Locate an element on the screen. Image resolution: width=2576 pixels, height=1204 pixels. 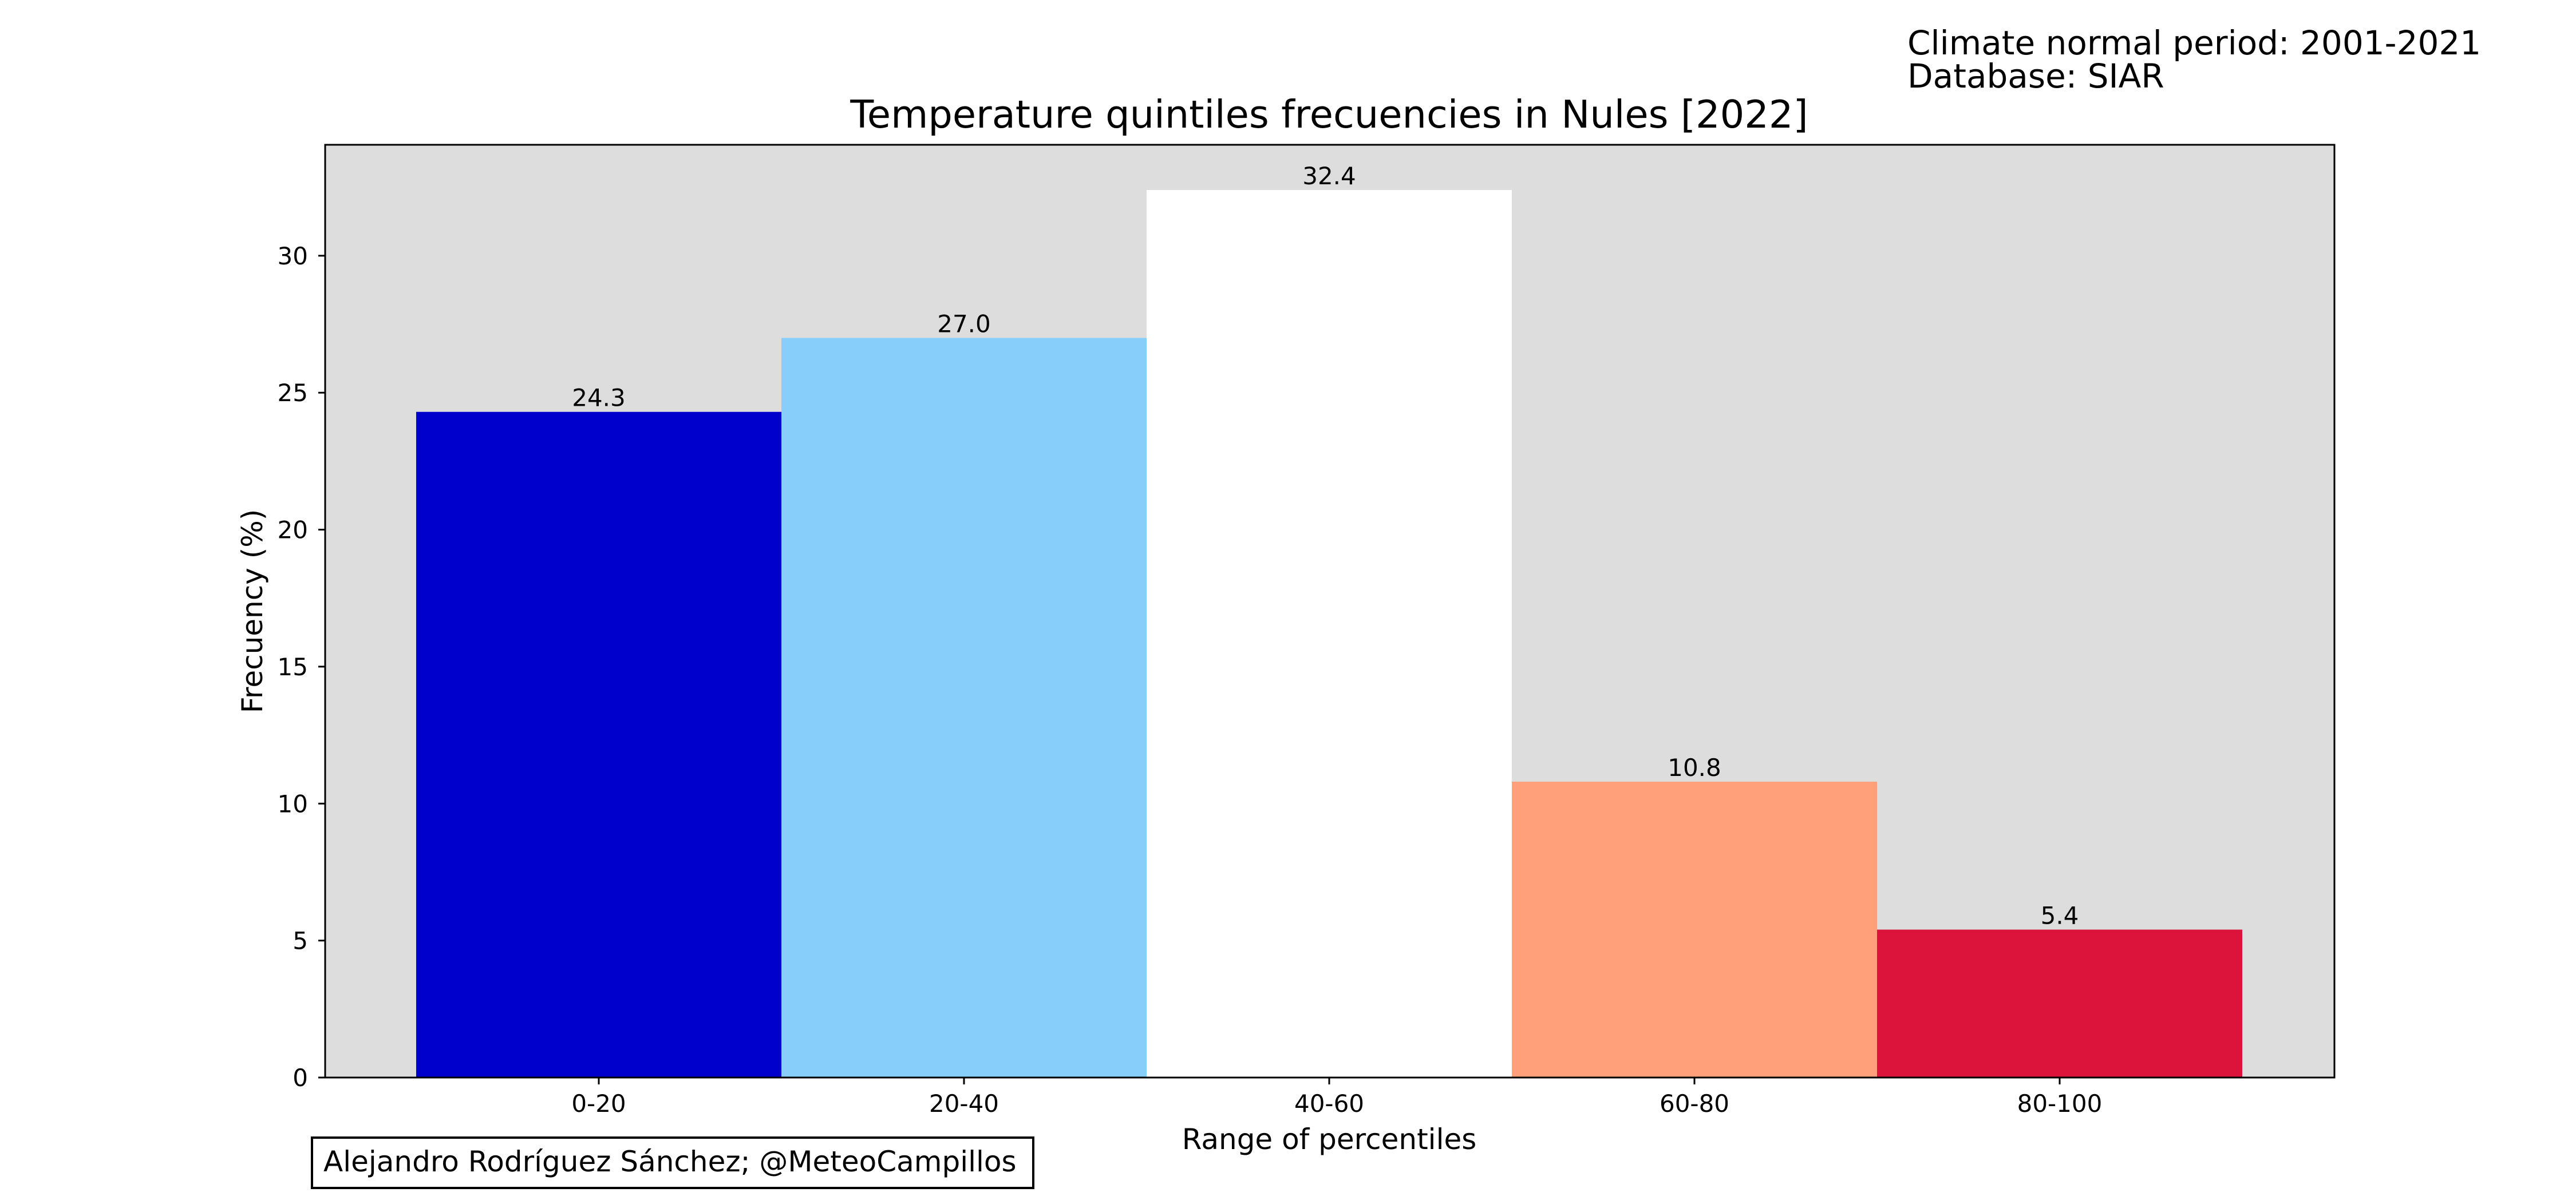
y-tick-label: 0 is located at coordinates (301, 1078).